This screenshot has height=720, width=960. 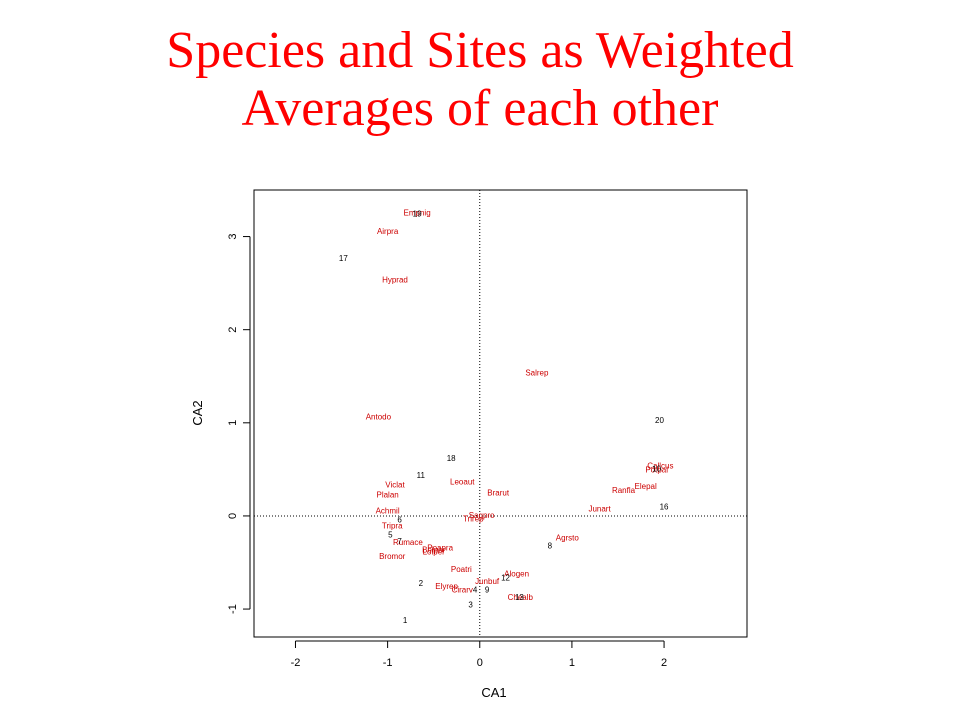 I want to click on site-label: 2, so click(x=421, y=583).